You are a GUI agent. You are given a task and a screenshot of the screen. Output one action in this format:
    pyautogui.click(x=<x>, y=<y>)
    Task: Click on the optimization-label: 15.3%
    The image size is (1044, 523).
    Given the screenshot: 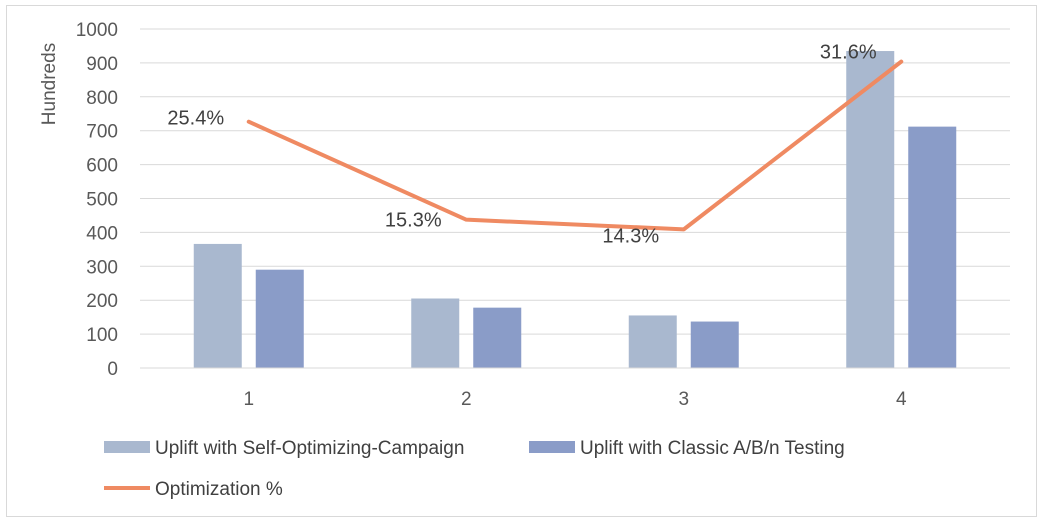 What is the action you would take?
    pyautogui.click(x=413, y=221)
    